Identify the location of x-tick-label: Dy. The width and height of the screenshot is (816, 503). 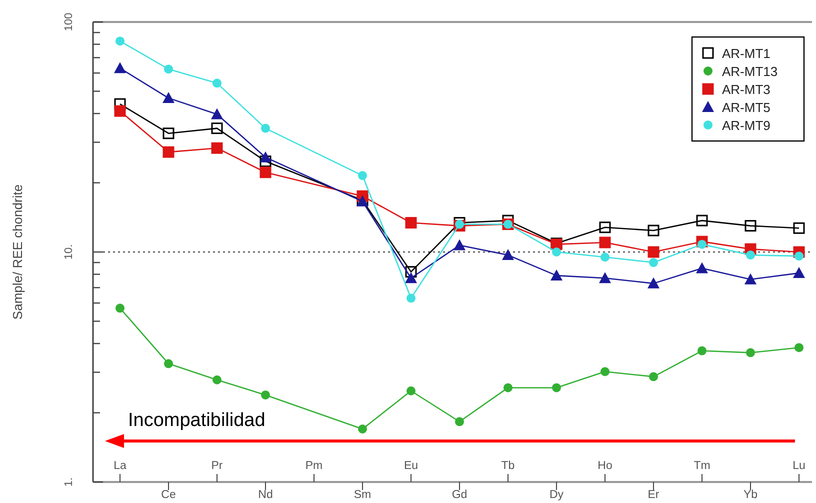
(556, 495).